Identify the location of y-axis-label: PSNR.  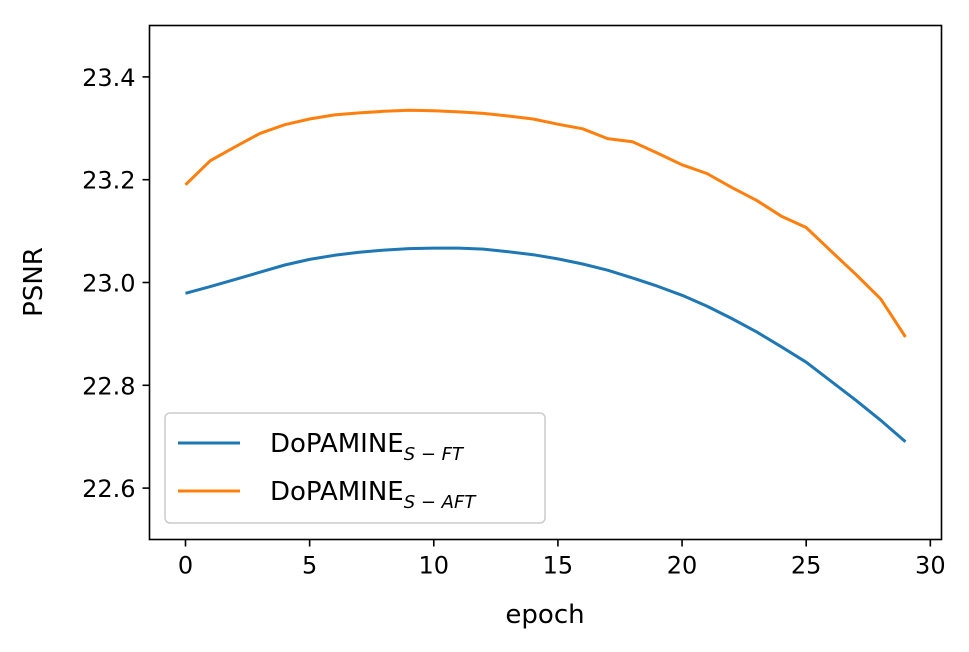
(34, 282).